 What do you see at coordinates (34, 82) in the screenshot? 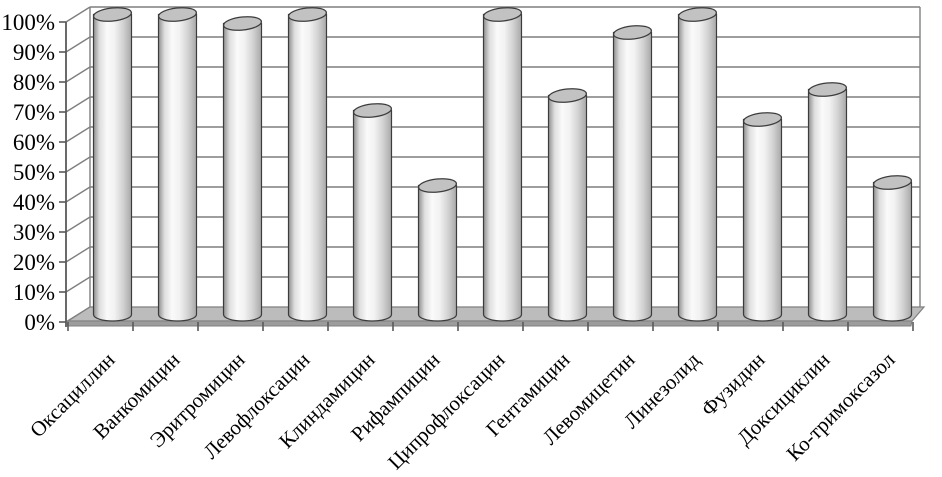
I see `y-axis-label: 80%` at bounding box center [34, 82].